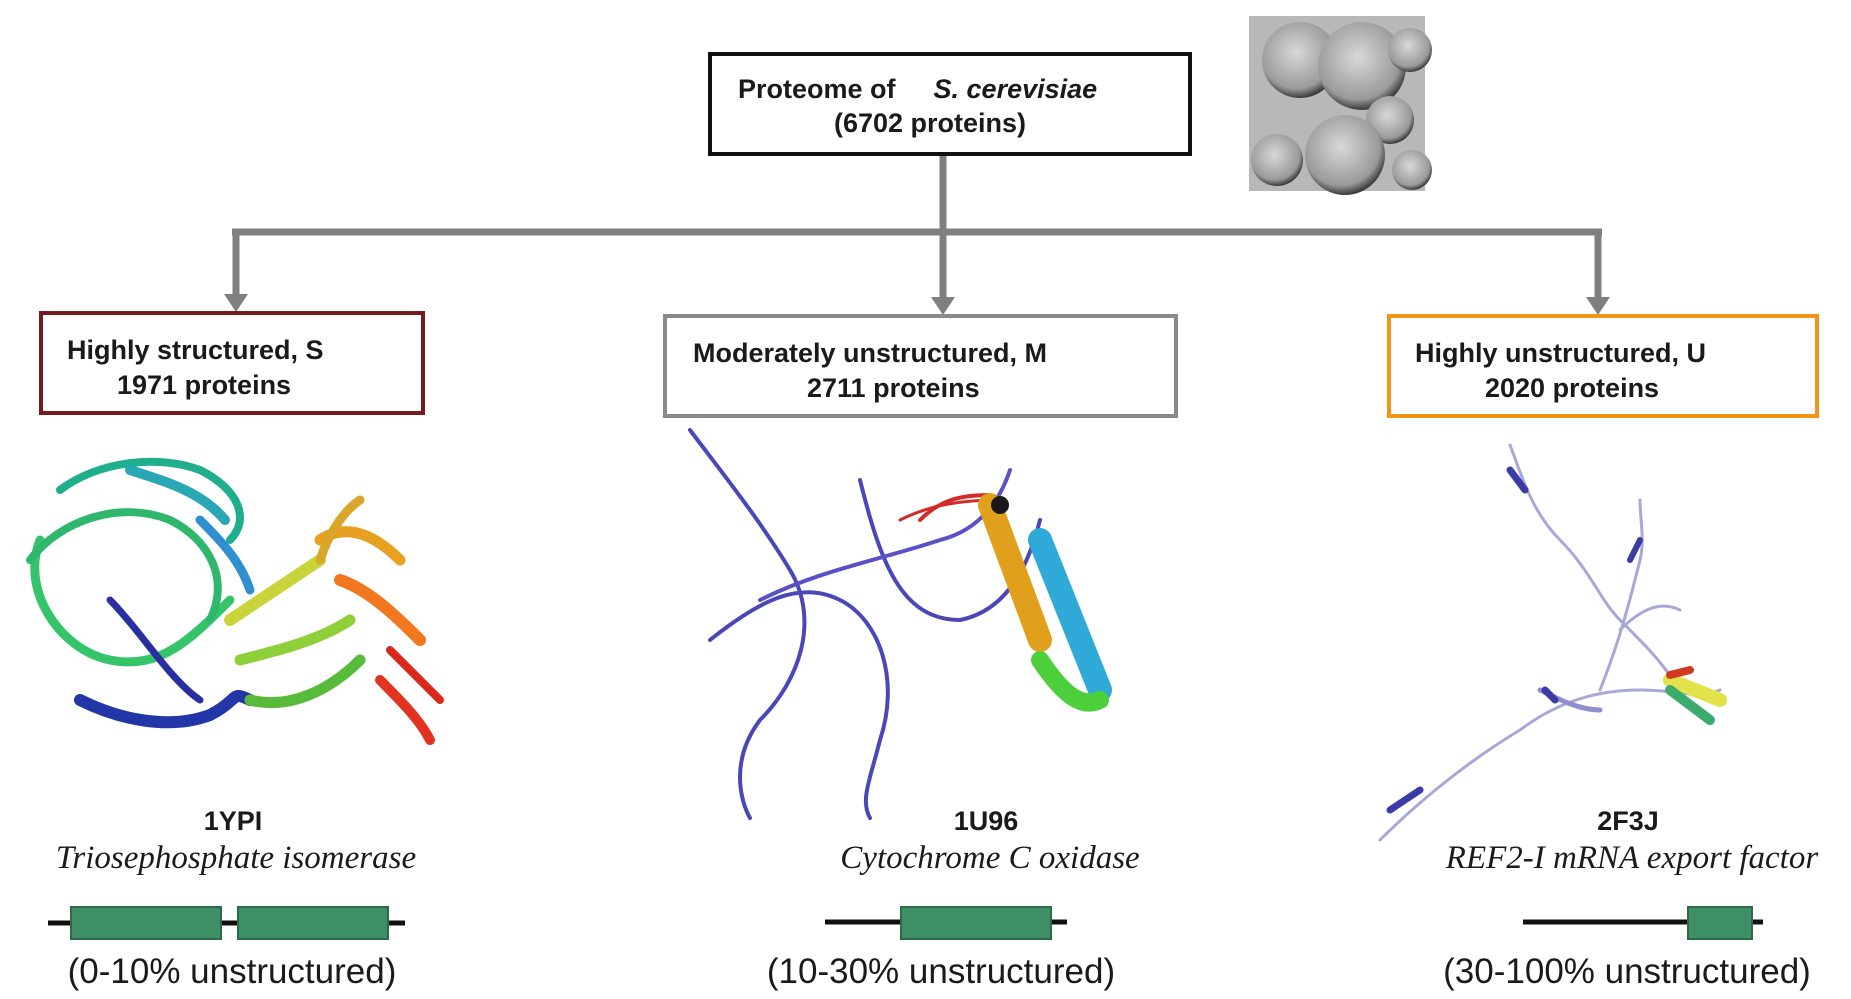 The height and width of the screenshot is (999, 1851). I want to click on organism-name: S. cerevisiae, so click(1015, 89).